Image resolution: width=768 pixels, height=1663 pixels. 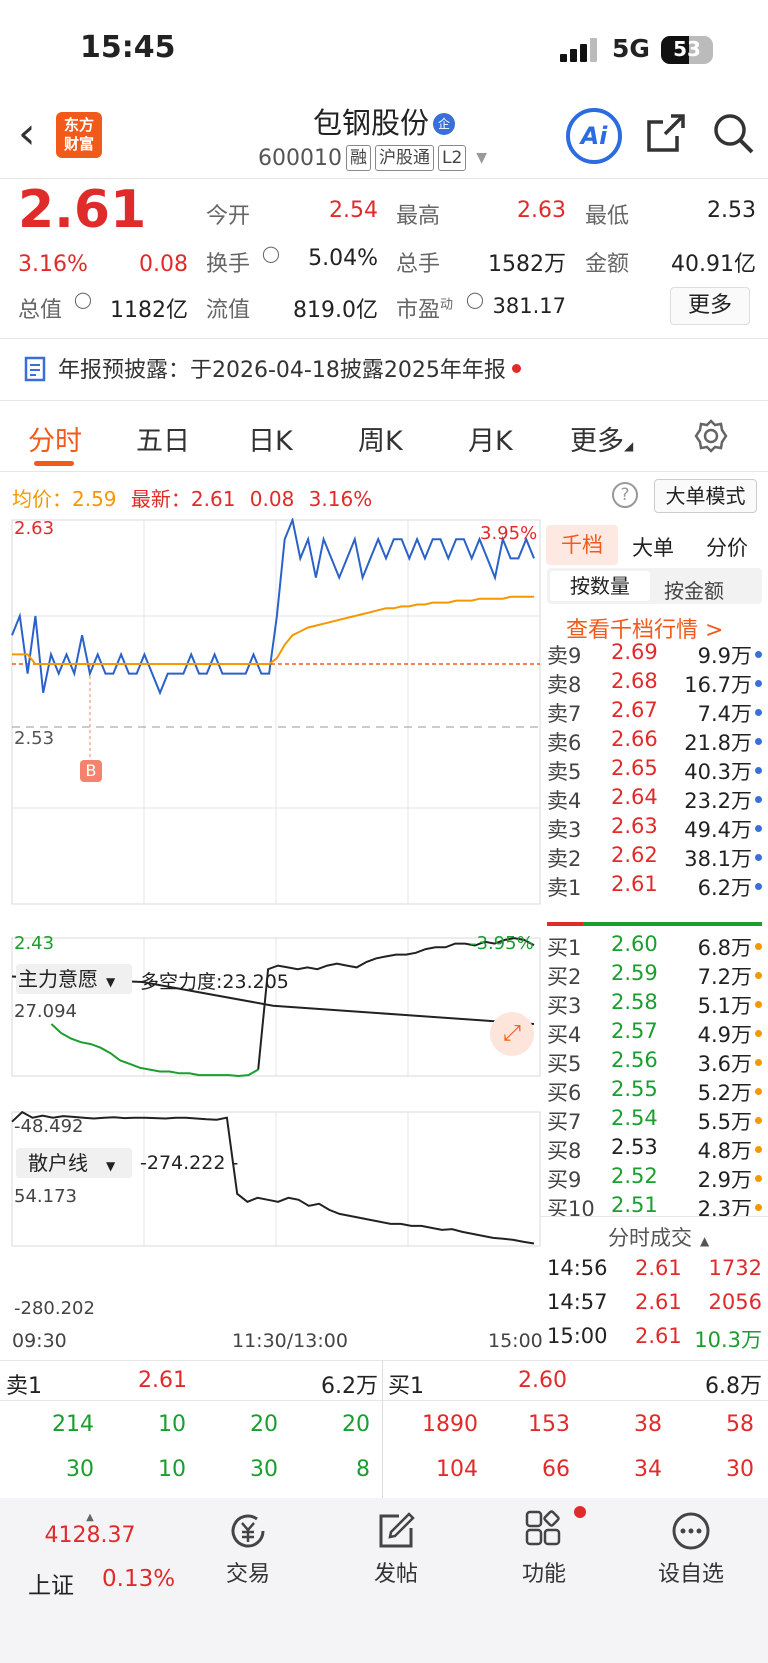 I want to click on ask-row: 卖1 2.61 6.2万, so click(x=654, y=887).